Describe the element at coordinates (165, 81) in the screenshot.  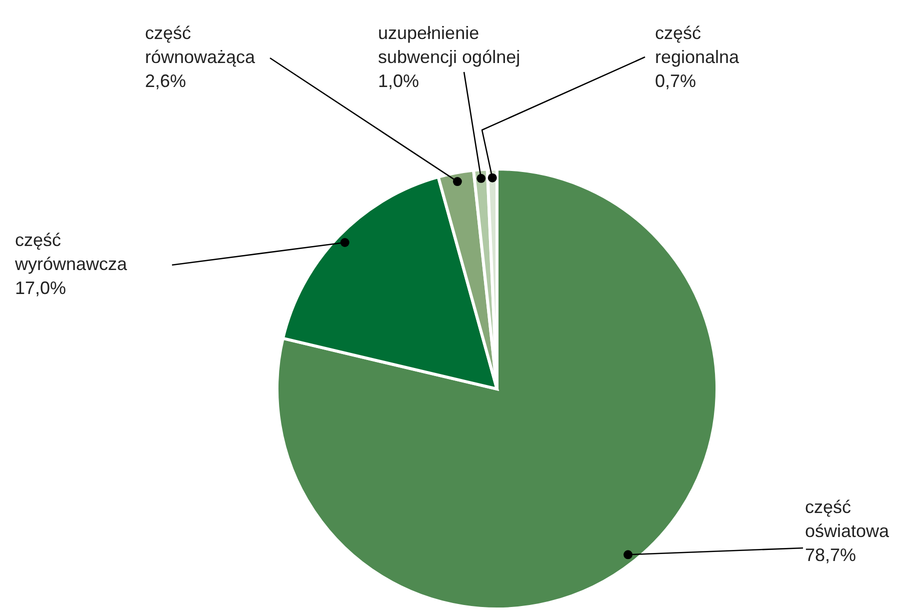
I see `data-label: 2,6%` at that location.